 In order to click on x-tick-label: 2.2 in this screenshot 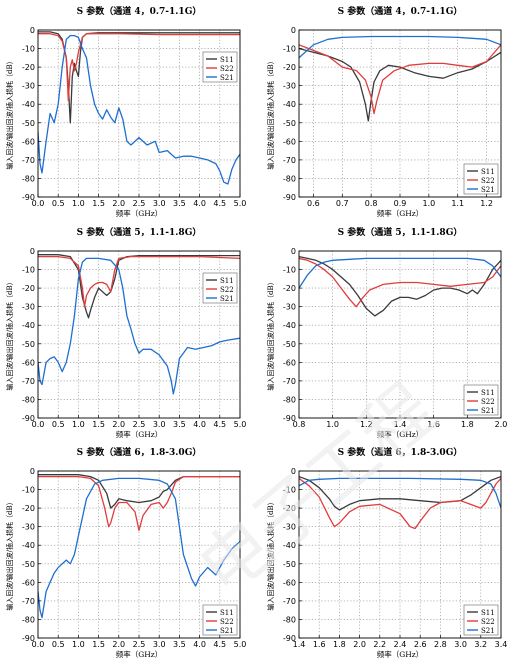, I will do `click(379, 644)`.